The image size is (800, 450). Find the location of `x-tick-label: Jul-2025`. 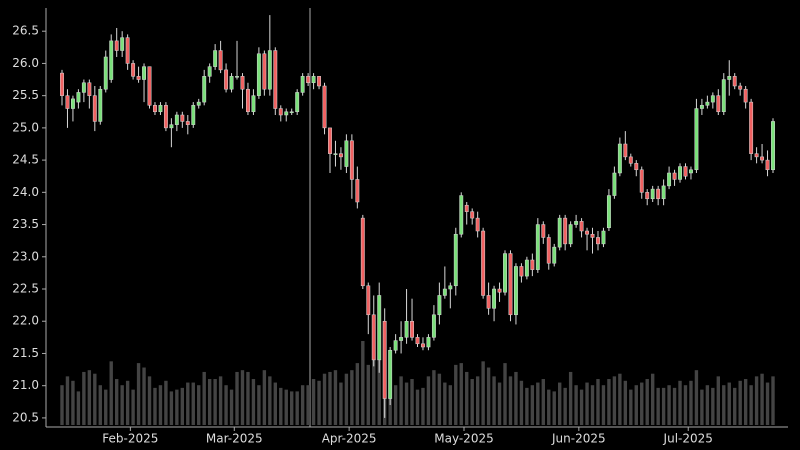

x-tick-label: Jul-2025 is located at coordinates (688, 439).